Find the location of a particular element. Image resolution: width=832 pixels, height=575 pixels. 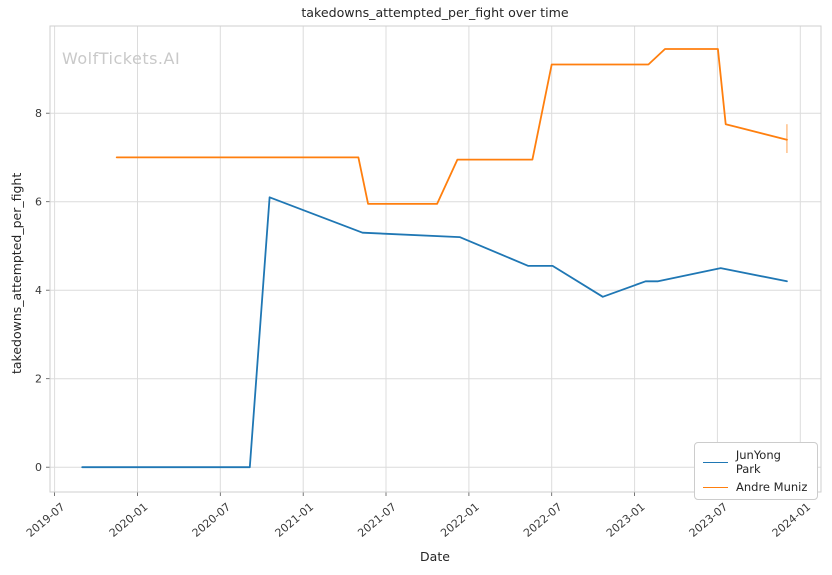

legend-label: JunYong Park is located at coordinates (758, 462).